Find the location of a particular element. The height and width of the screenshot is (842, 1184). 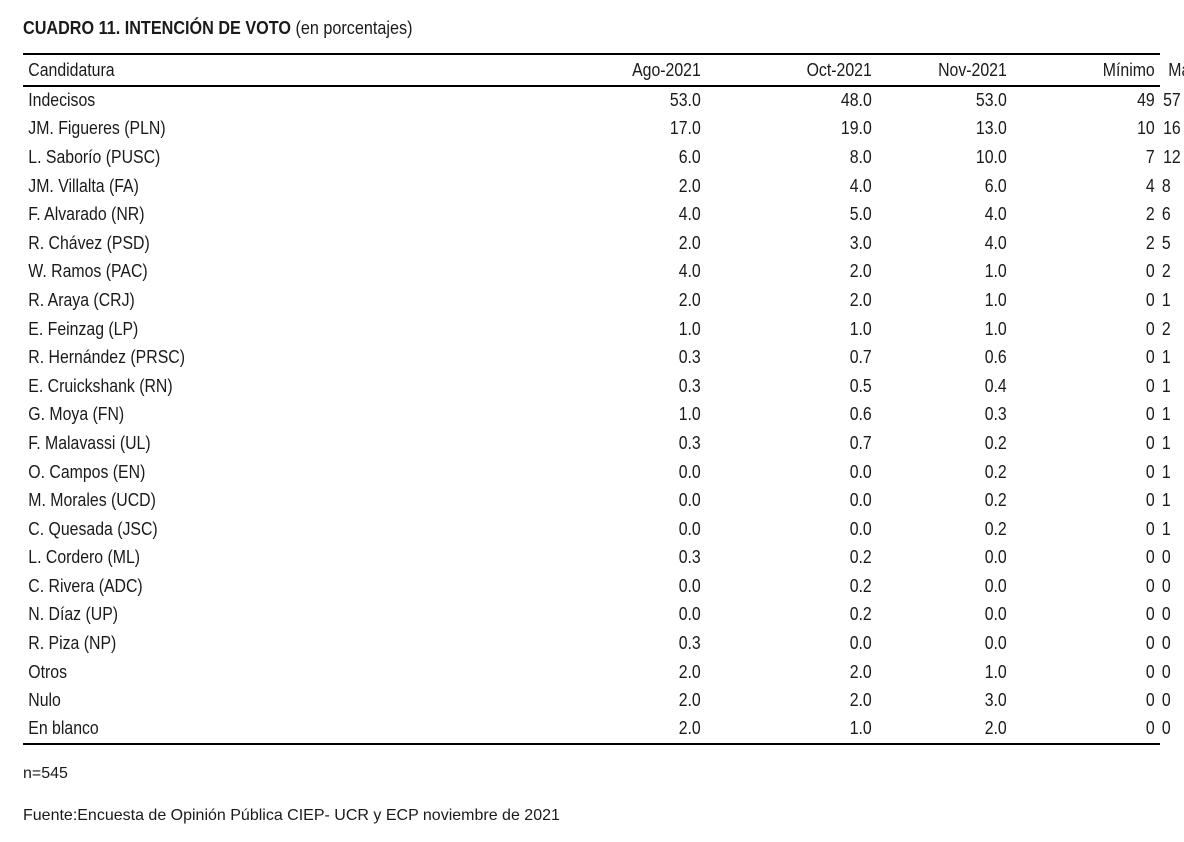

candidate-name: F. Alvarado (NR) is located at coordinates (86, 214).